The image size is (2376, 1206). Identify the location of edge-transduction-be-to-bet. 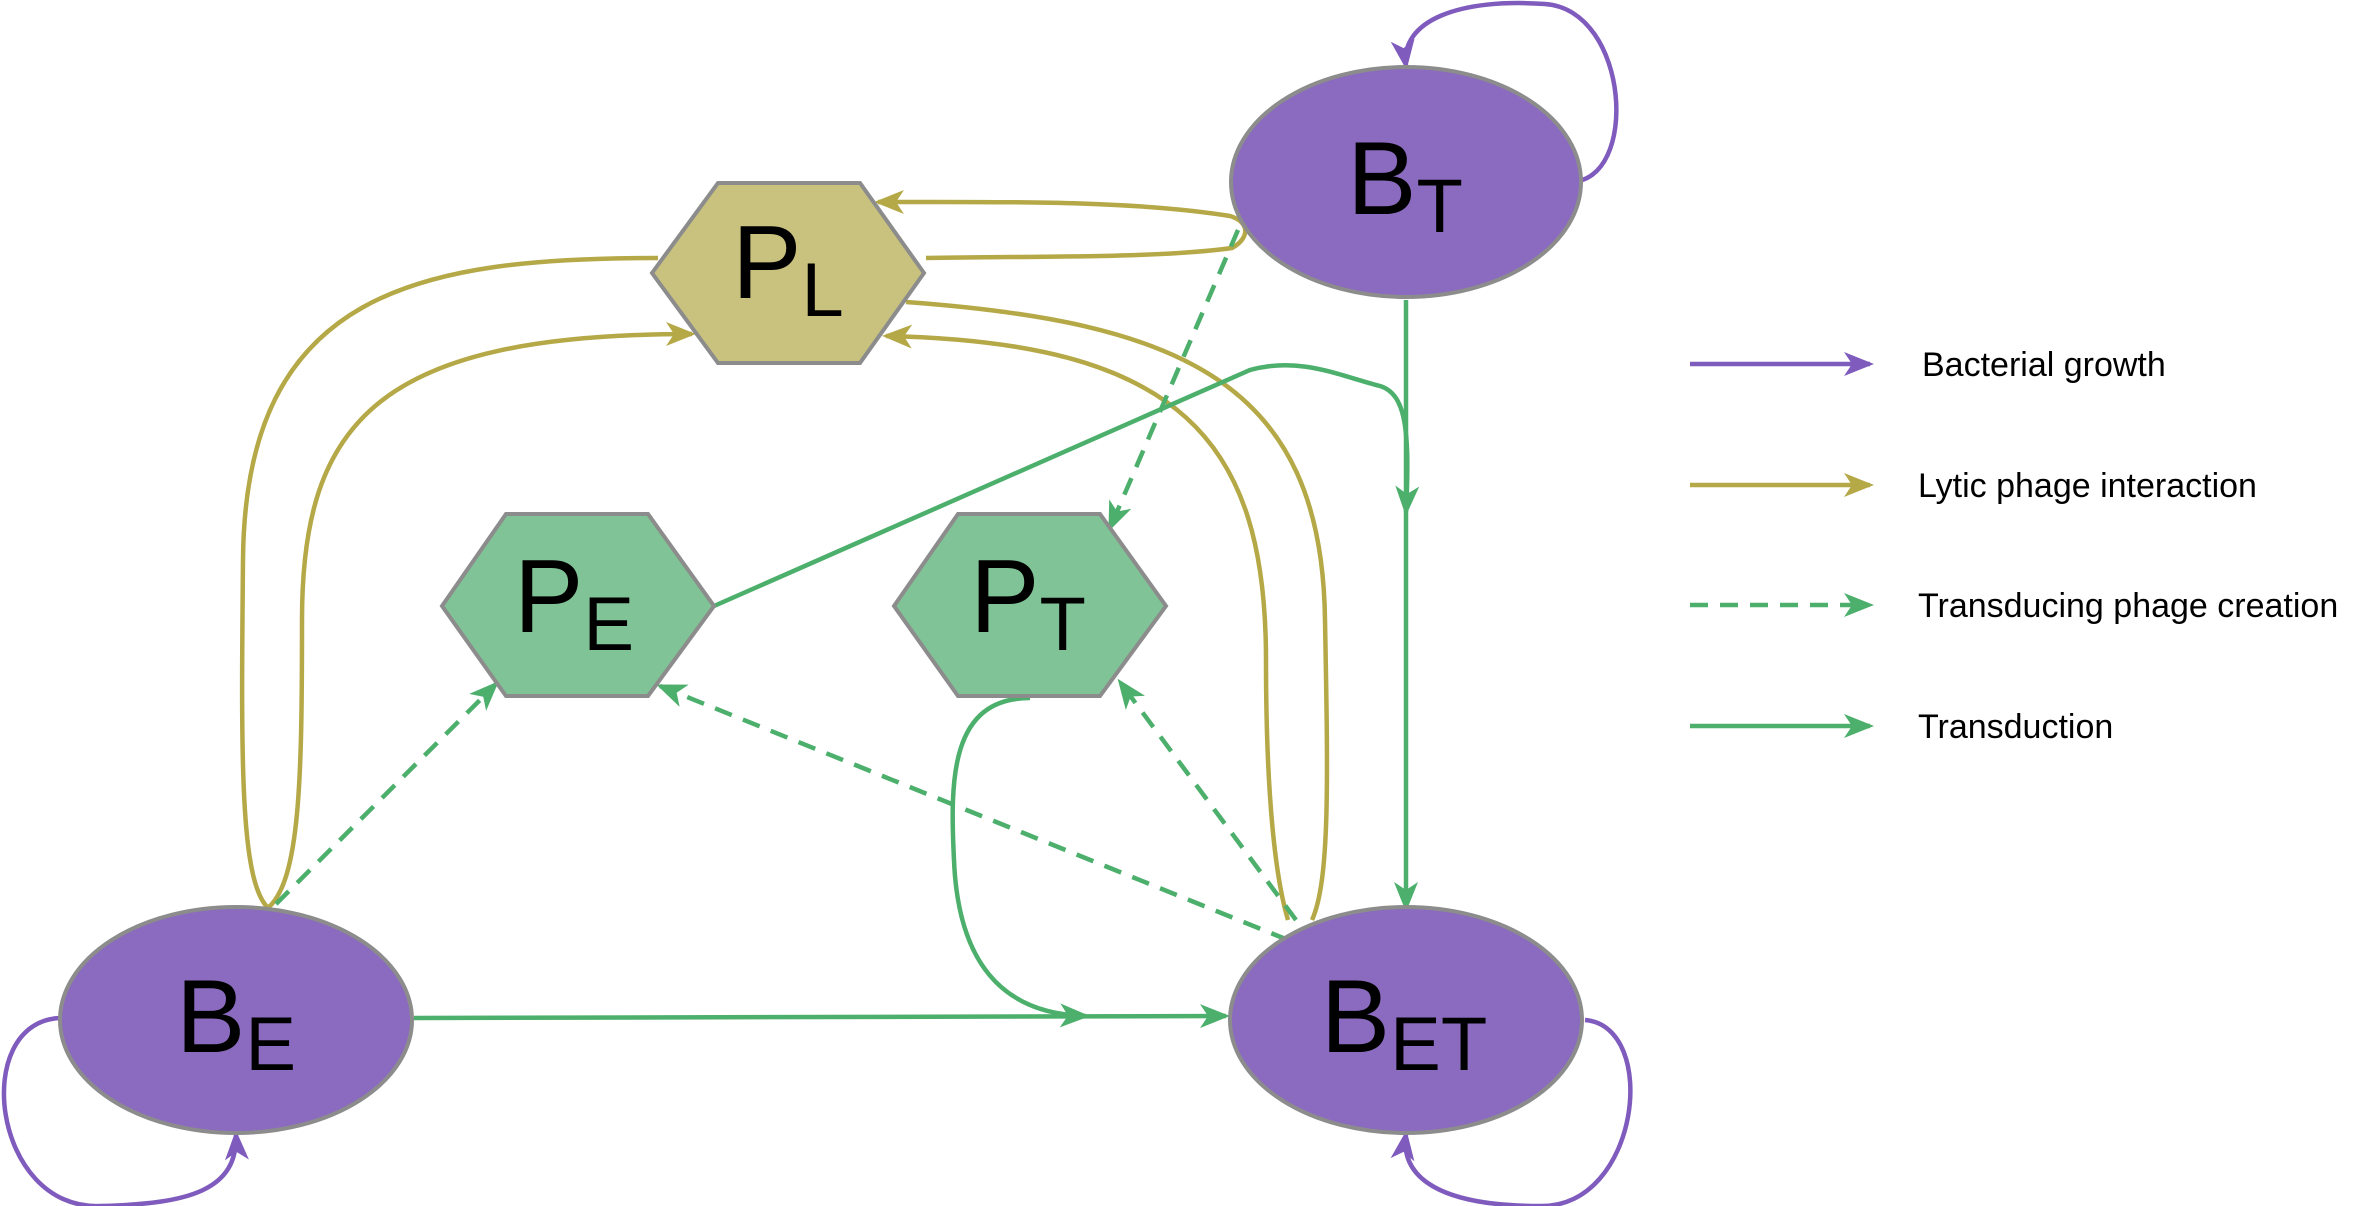
(821, 1016).